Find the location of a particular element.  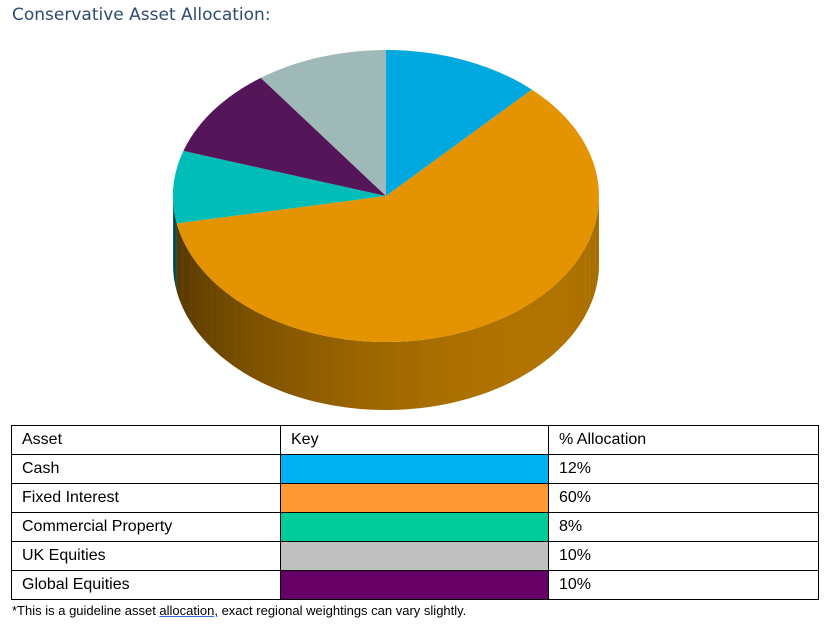

table-row: Fixed Interest 60% is located at coordinates (415, 498).